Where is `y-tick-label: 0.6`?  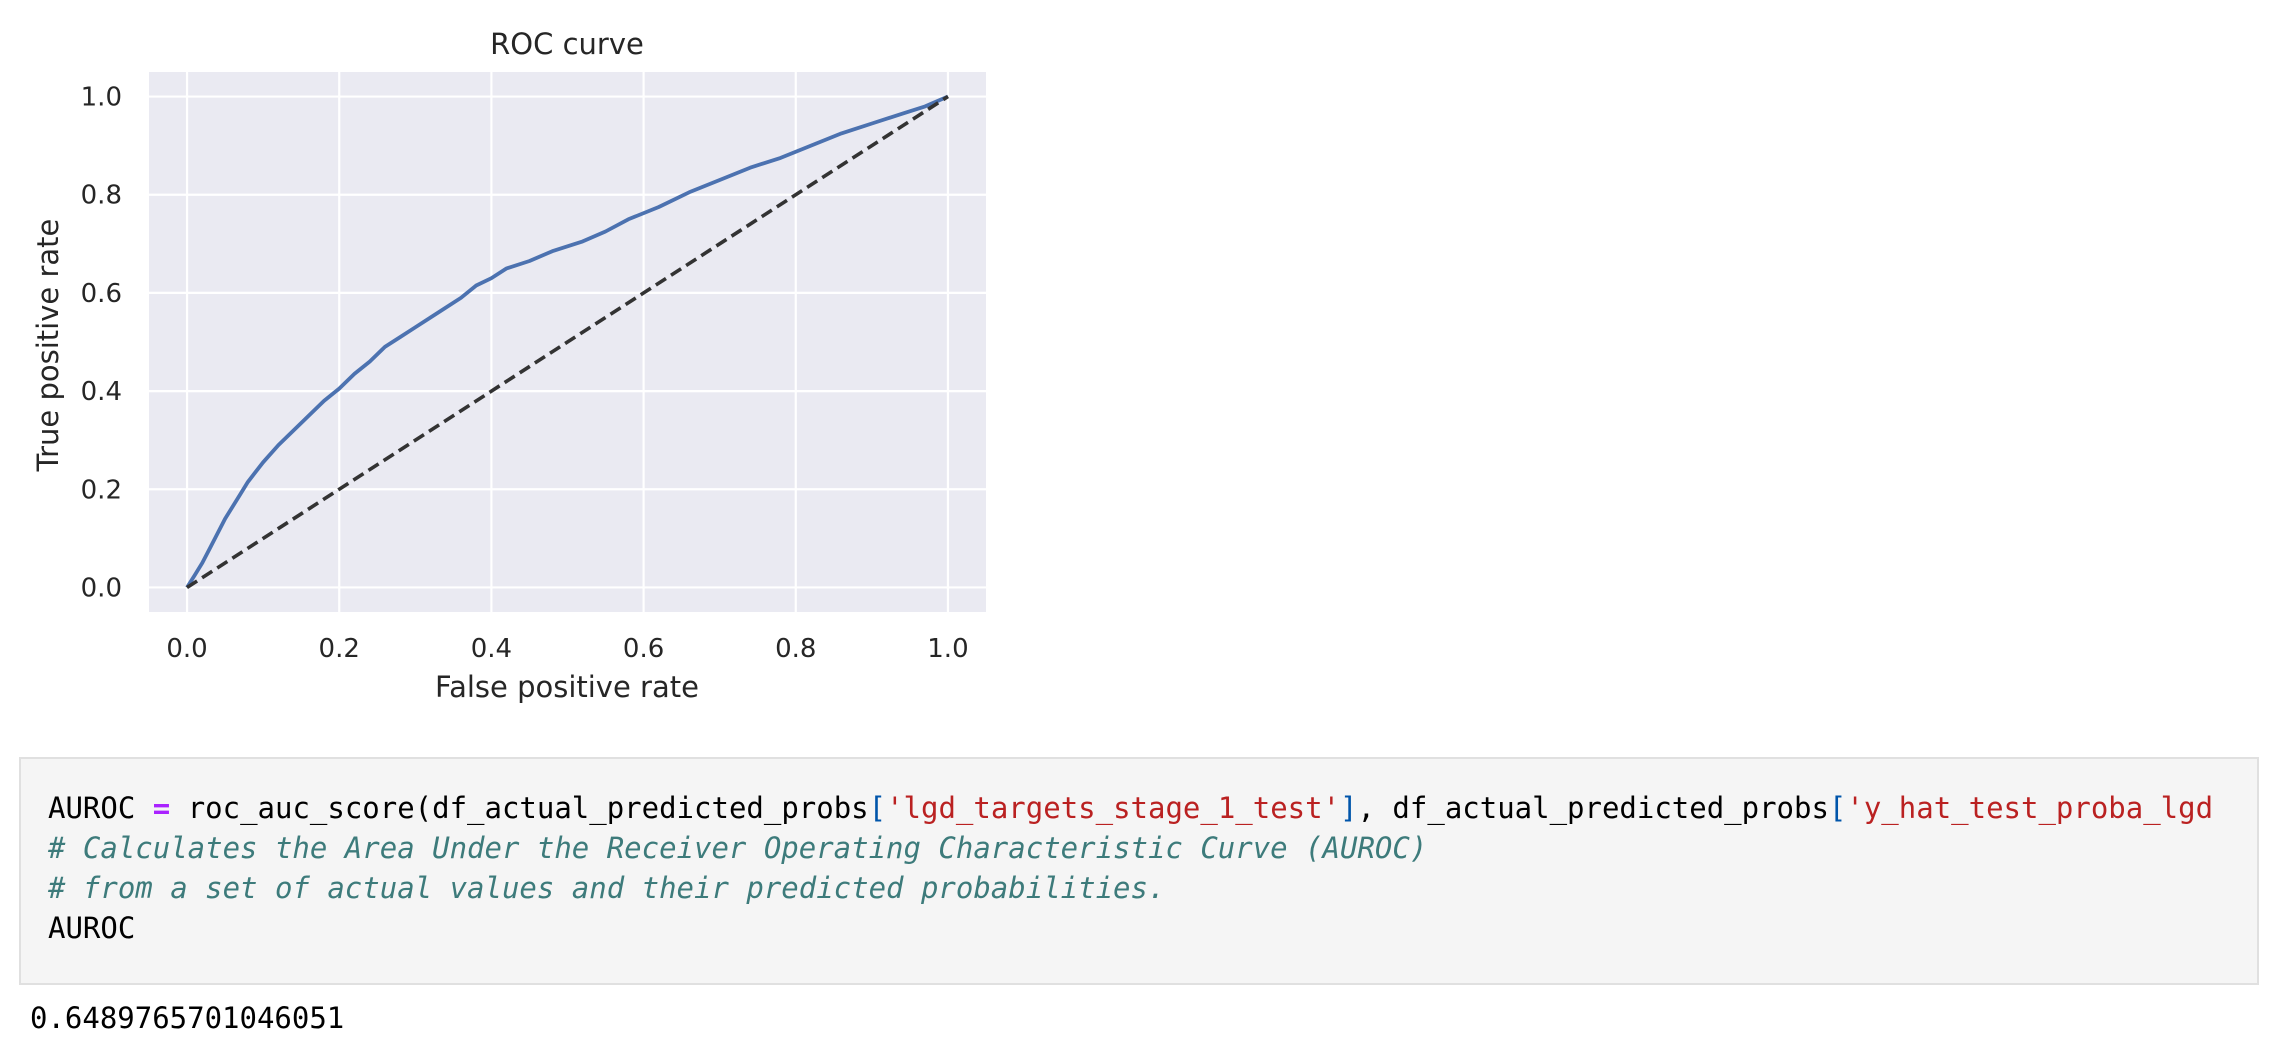
y-tick-label: 0.6 is located at coordinates (101, 294).